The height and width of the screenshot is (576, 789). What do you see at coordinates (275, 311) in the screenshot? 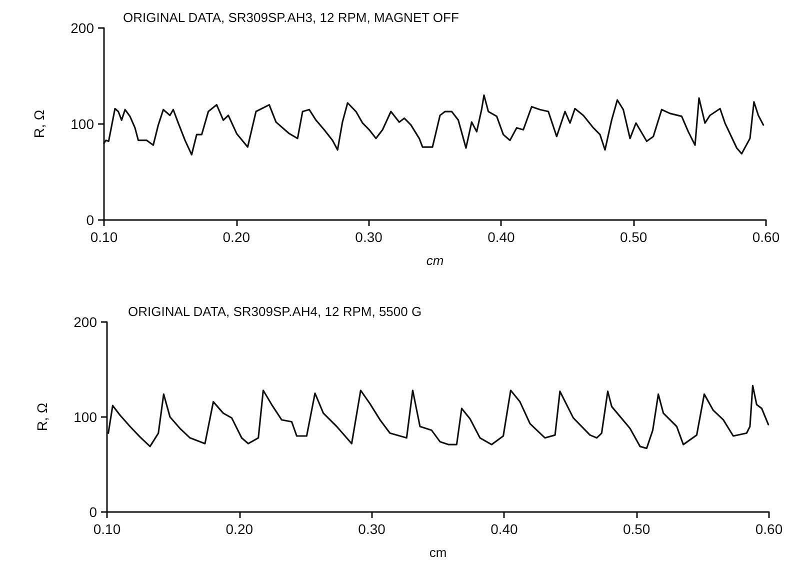
I see `chart-title: ORIGINAL DATA, SR309SP.AH4, 12 RPM, 5500 G` at bounding box center [275, 311].